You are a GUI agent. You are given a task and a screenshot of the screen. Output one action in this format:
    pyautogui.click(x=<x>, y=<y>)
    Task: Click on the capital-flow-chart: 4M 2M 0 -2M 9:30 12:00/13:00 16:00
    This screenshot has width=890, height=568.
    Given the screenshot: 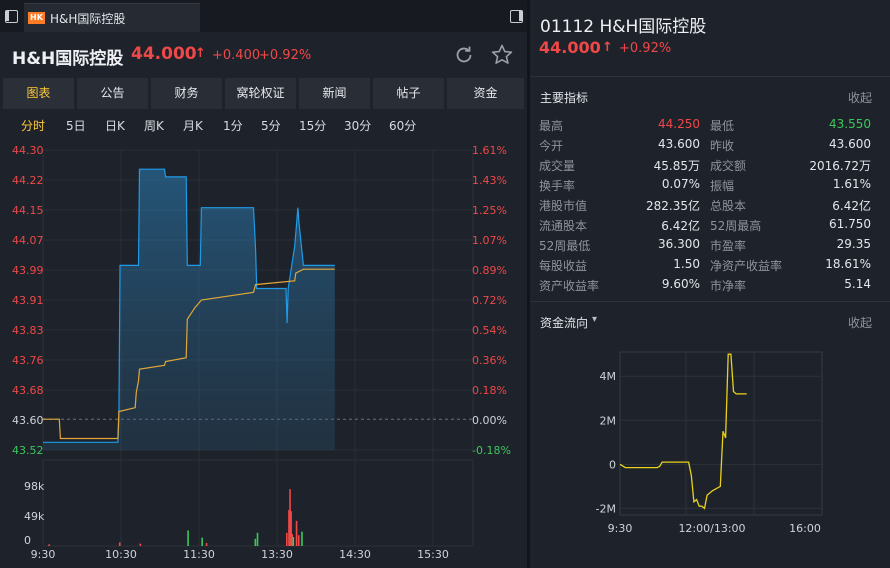 What is the action you would take?
    pyautogui.click(x=709, y=443)
    